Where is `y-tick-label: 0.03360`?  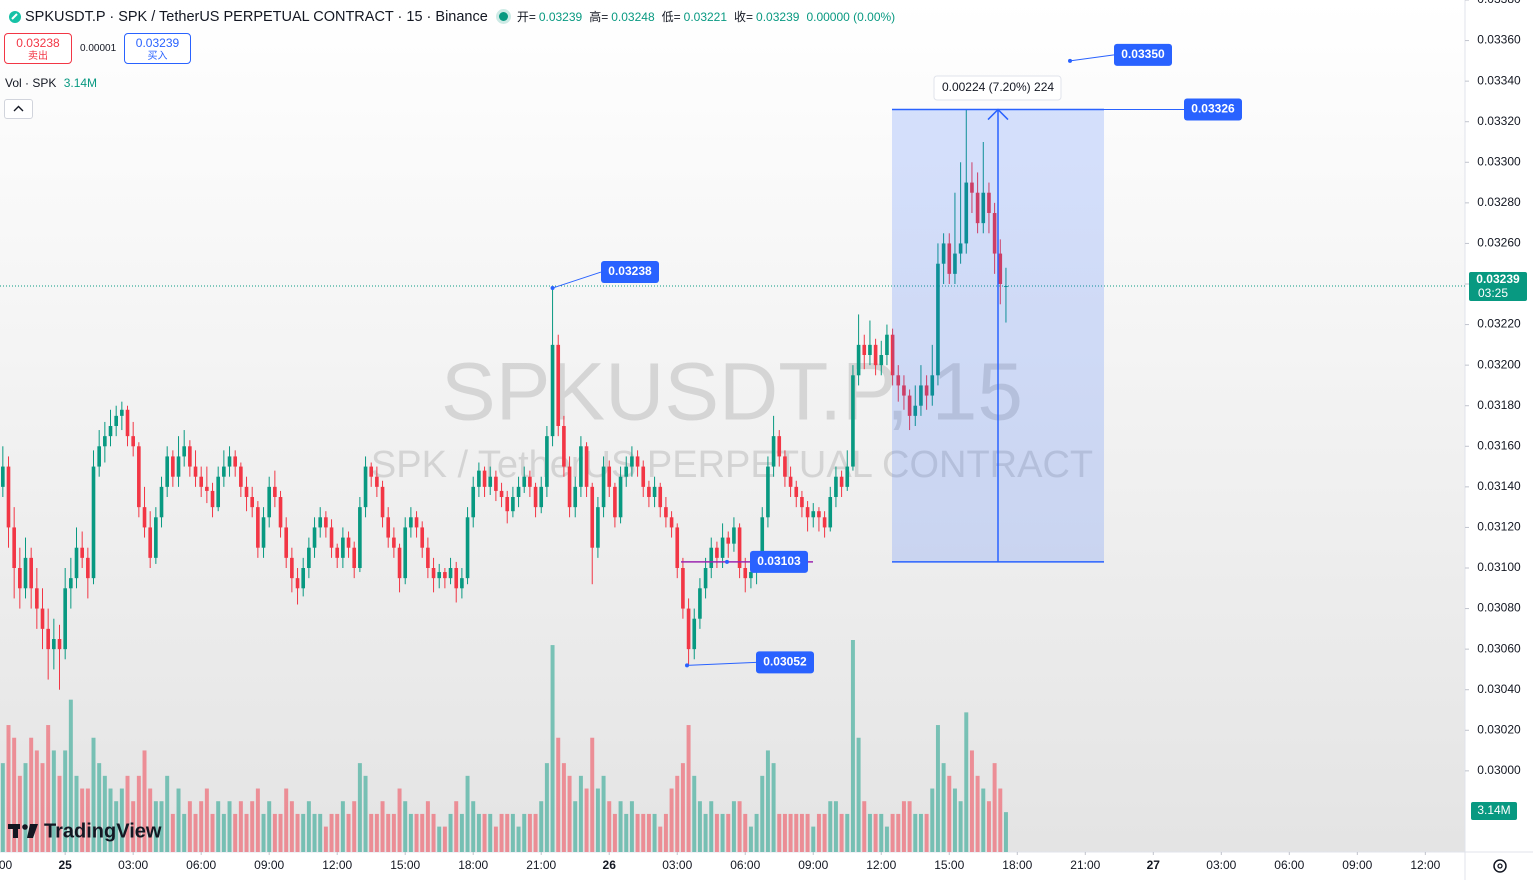 y-tick-label: 0.03360 is located at coordinates (1499, 40).